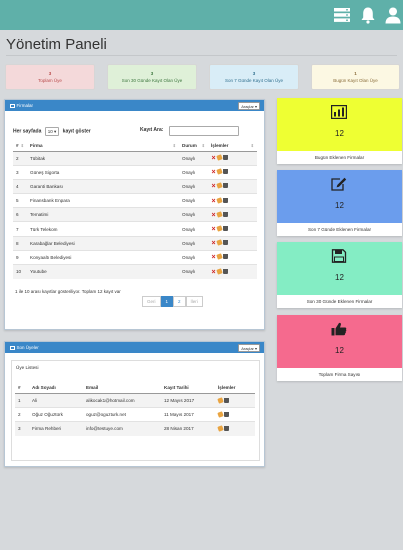 The height and width of the screenshot is (550, 403). Describe the element at coordinates (249, 348) in the screenshot. I see `members-tools-button: Araçlar ▾` at that location.